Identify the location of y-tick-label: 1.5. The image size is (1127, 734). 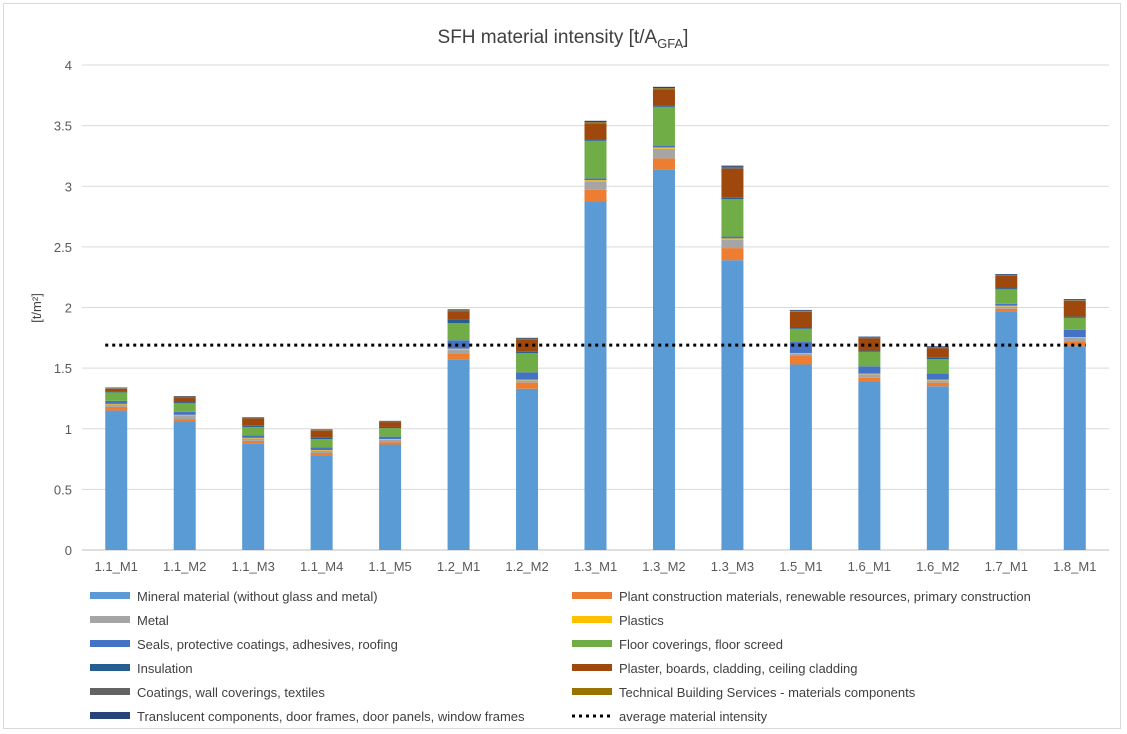
(63, 368).